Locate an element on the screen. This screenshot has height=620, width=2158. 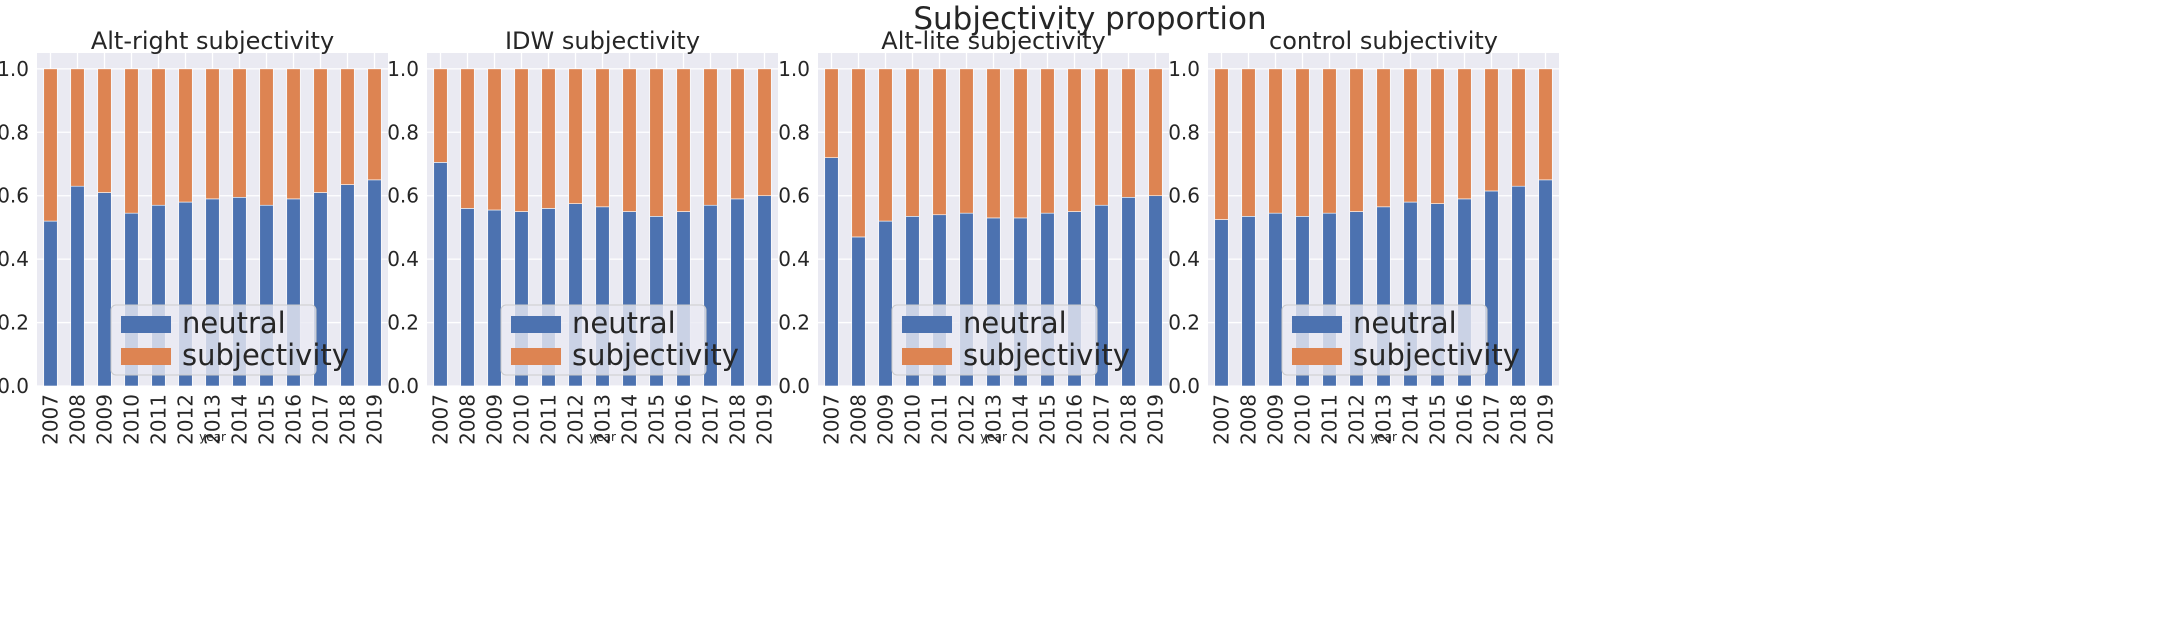
legend-label-neutral: neutral is located at coordinates (624, 323).